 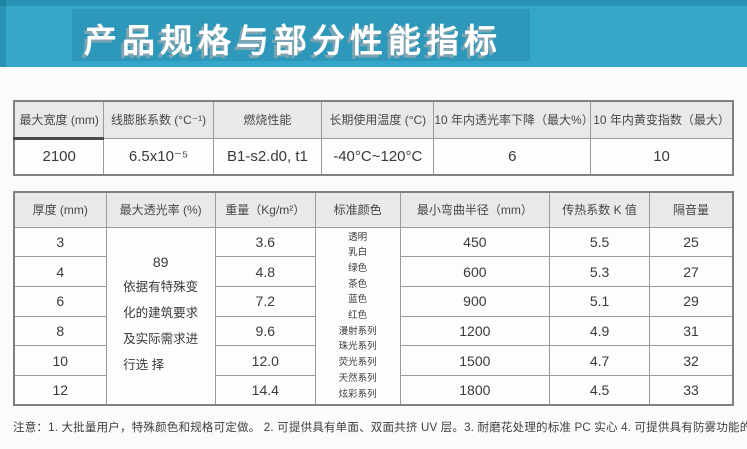 I want to click on thickness-cell: 6, so click(x=60, y=301).